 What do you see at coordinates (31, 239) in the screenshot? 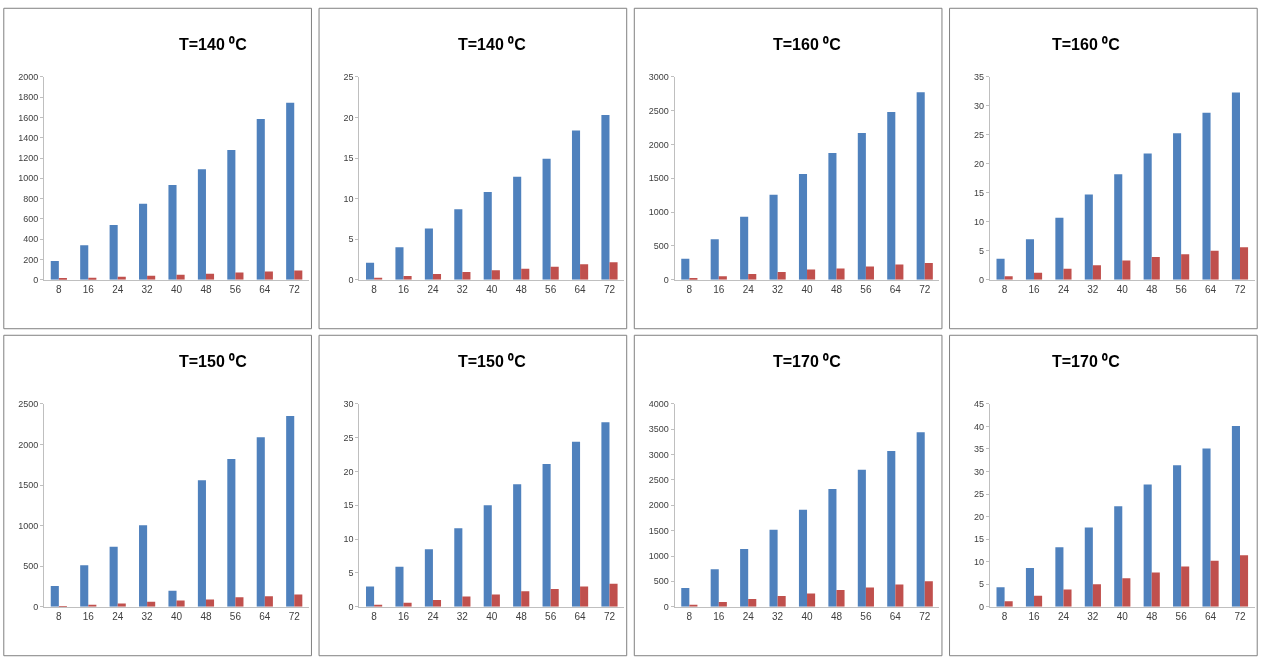
I see `y-tick-label: 400` at bounding box center [31, 239].